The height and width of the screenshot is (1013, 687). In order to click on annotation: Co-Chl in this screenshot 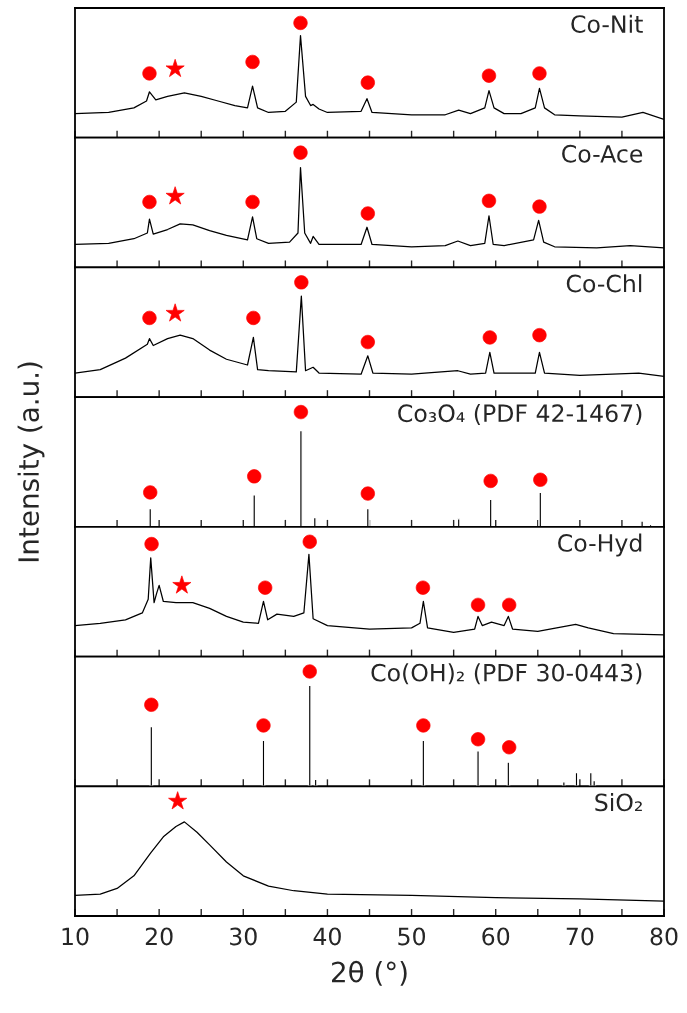, I will do `click(604, 283)`.